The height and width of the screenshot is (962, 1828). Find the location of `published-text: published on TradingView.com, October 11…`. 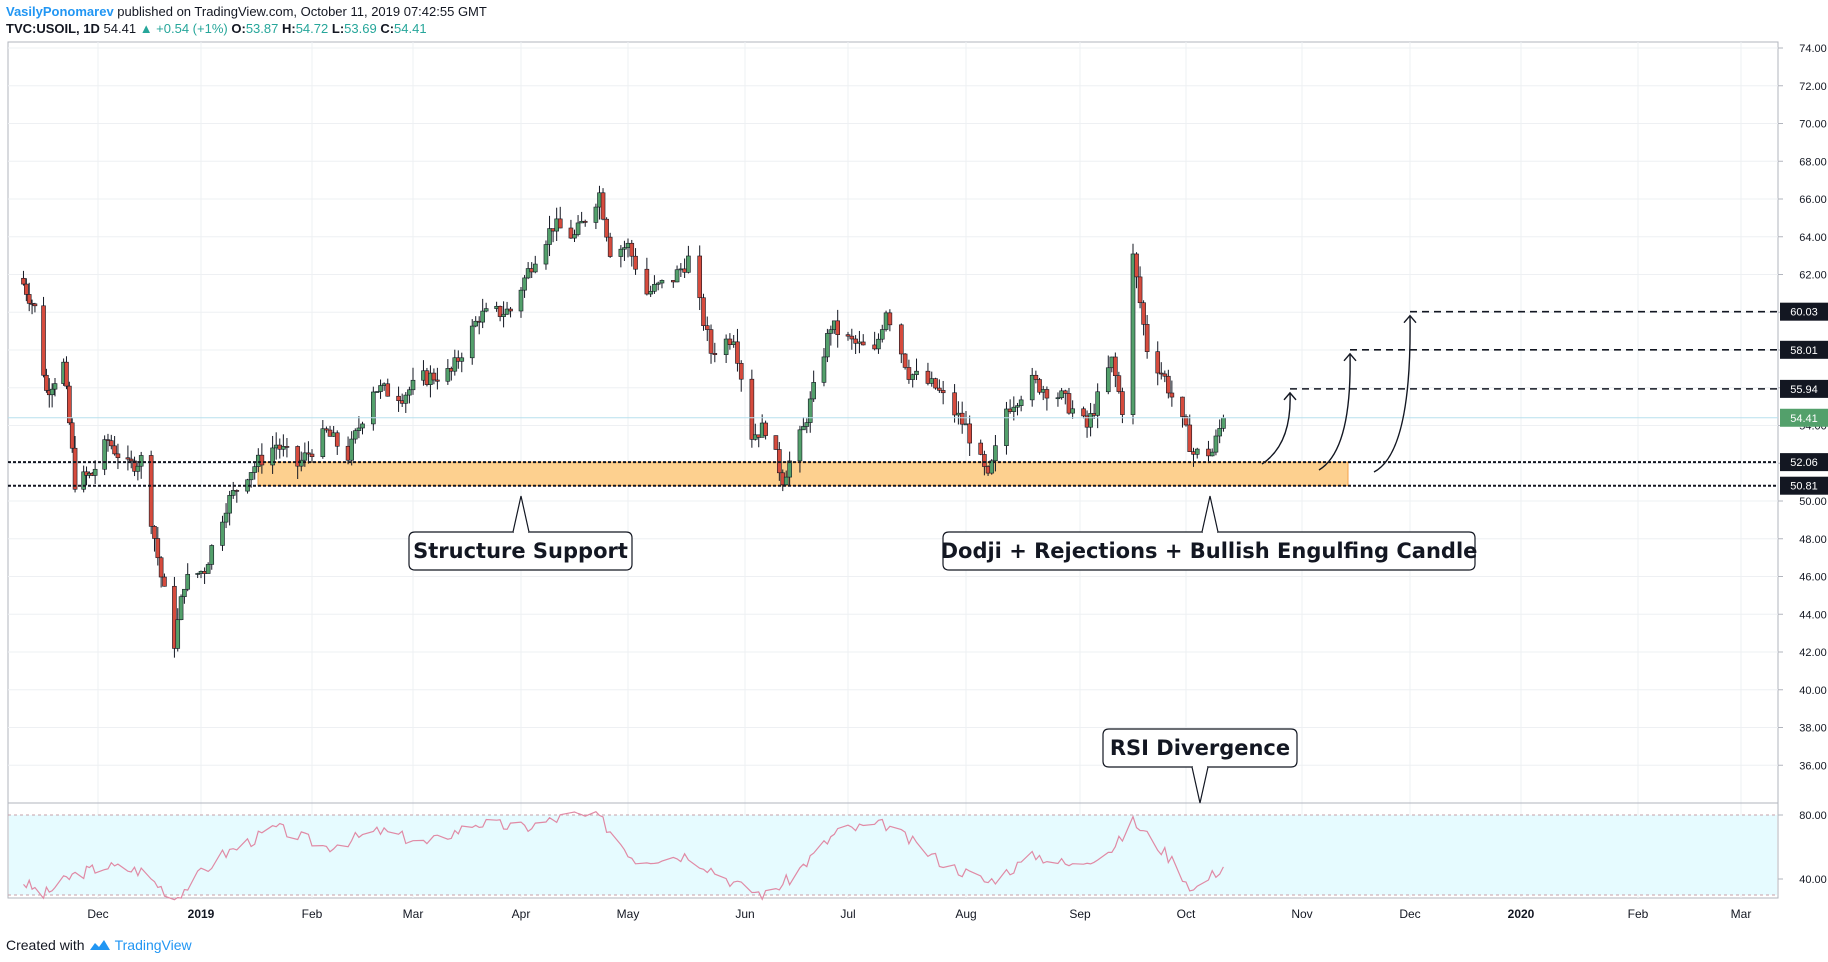

published-text: published on TradingView.com, October 11… is located at coordinates (302, 11).